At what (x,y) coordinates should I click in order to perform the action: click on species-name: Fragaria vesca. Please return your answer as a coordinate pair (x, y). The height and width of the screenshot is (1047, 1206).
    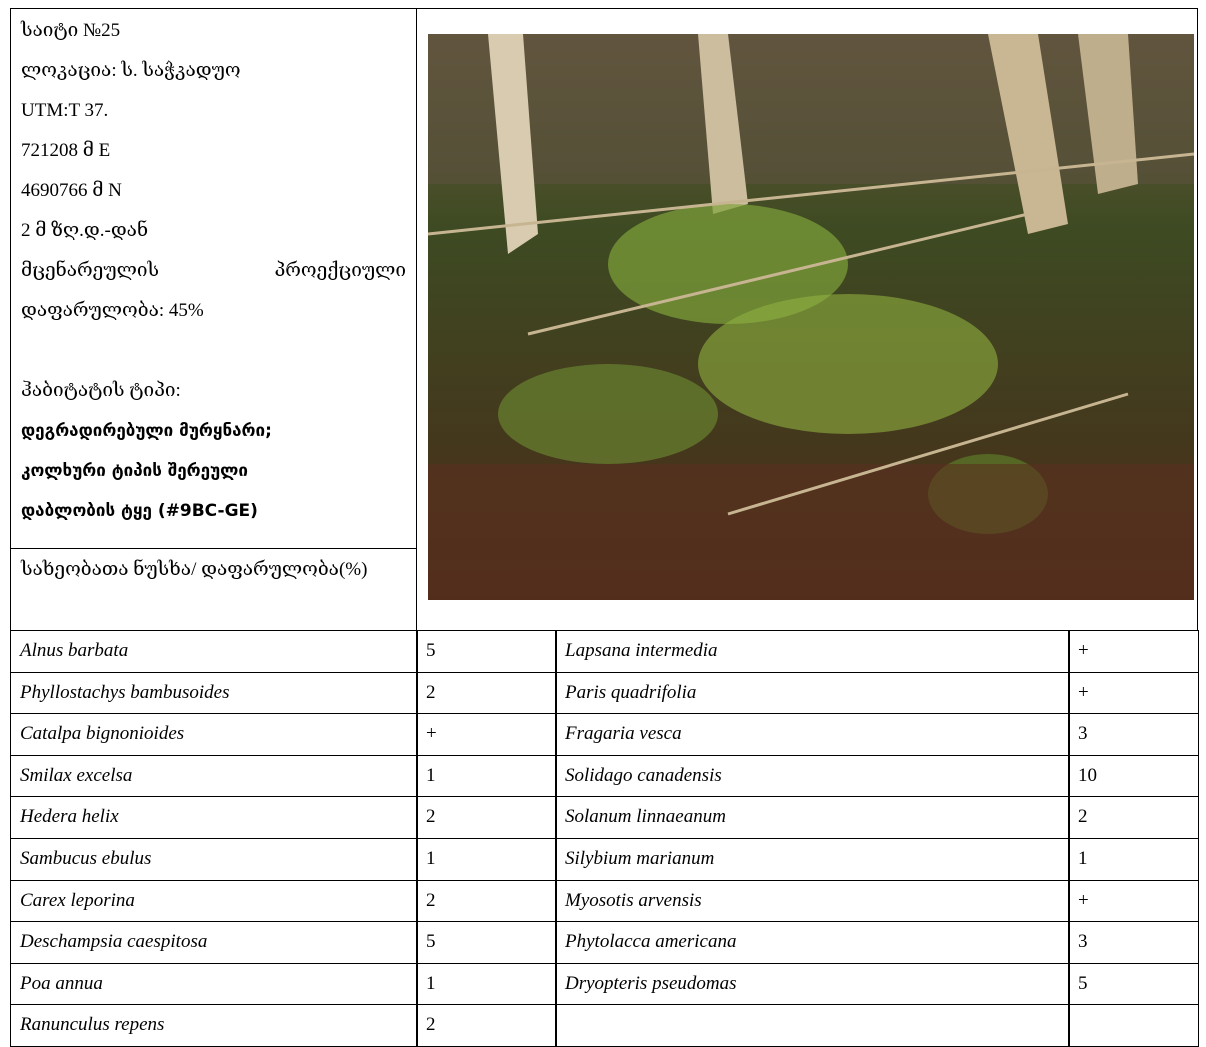
    Looking at the image, I should click on (812, 734).